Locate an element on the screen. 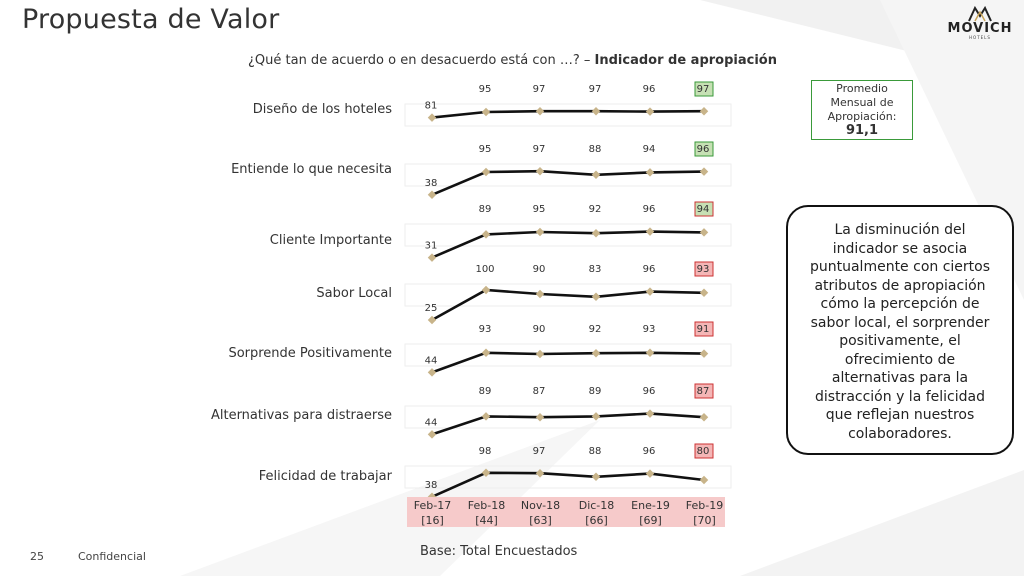 Image resolution: width=1024 pixels, height=576 pixels. average-value: 91,1 is located at coordinates (862, 130).